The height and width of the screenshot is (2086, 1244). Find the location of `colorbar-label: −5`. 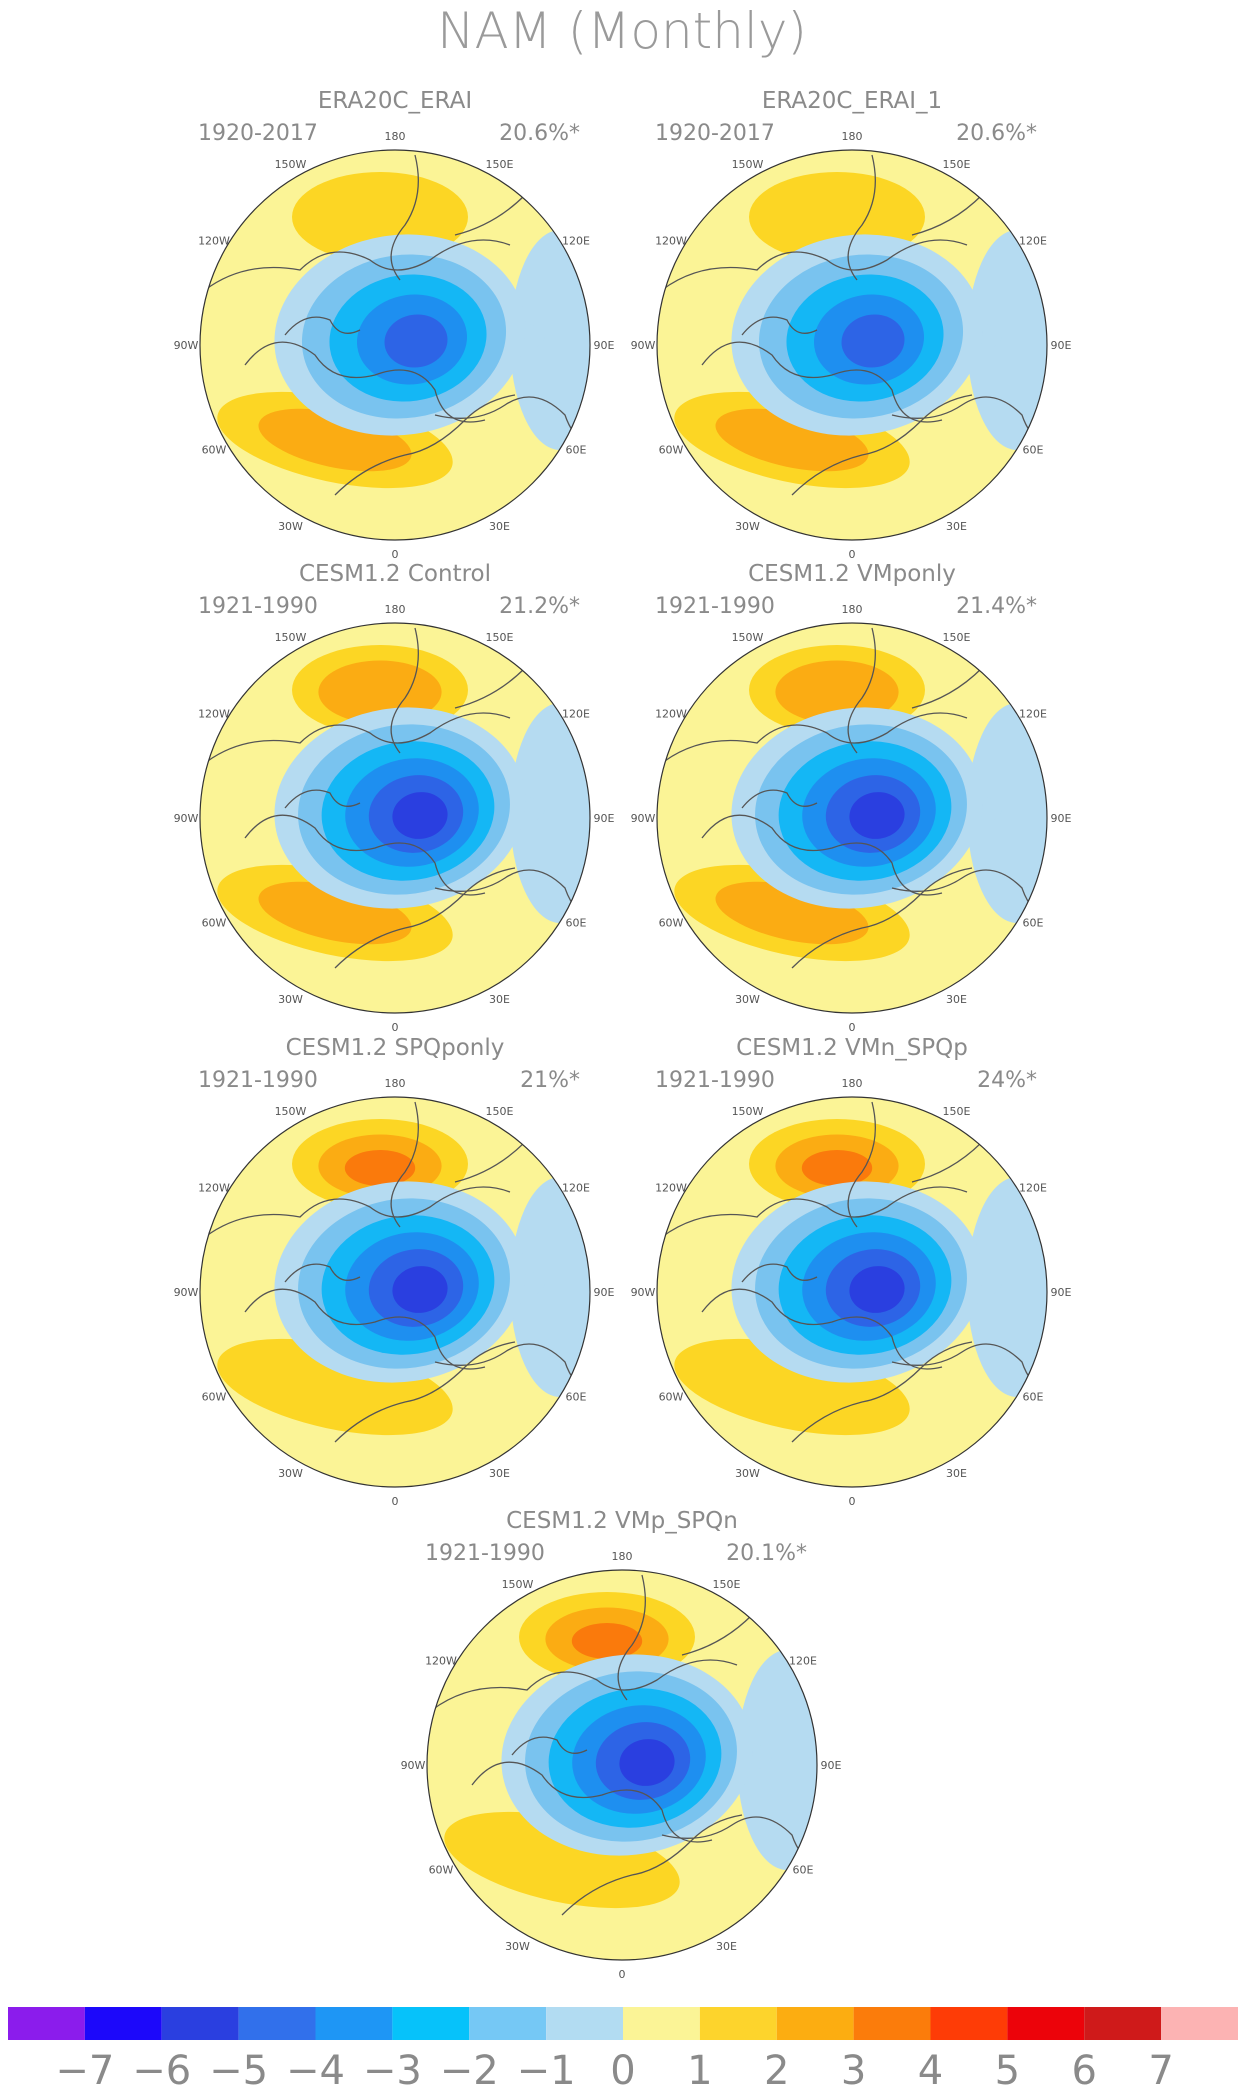

colorbar-label: −5 is located at coordinates (238, 2067).